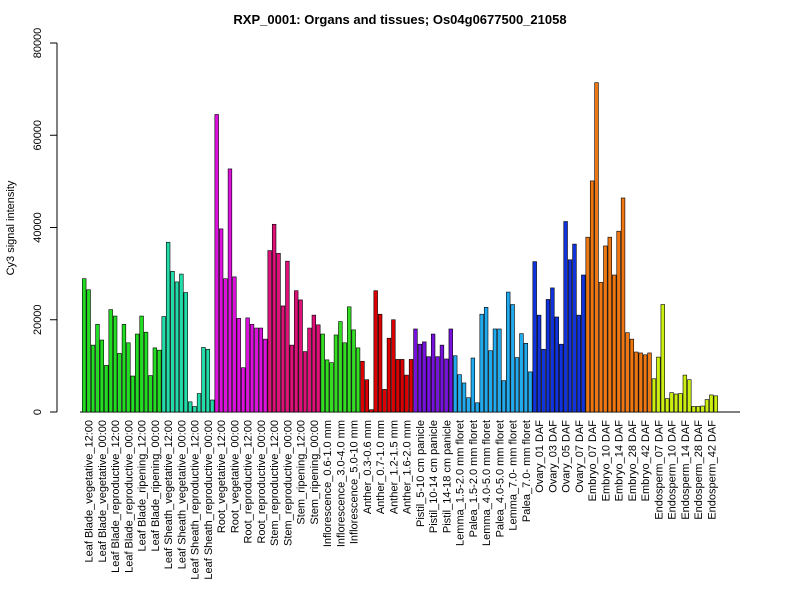 Image resolution: width=800 pixels, height=600 pixels. Describe the element at coordinates (209, 500) in the screenshot. I see `x-tick-label: Leaf Sheath_reproductive_00:00` at that location.